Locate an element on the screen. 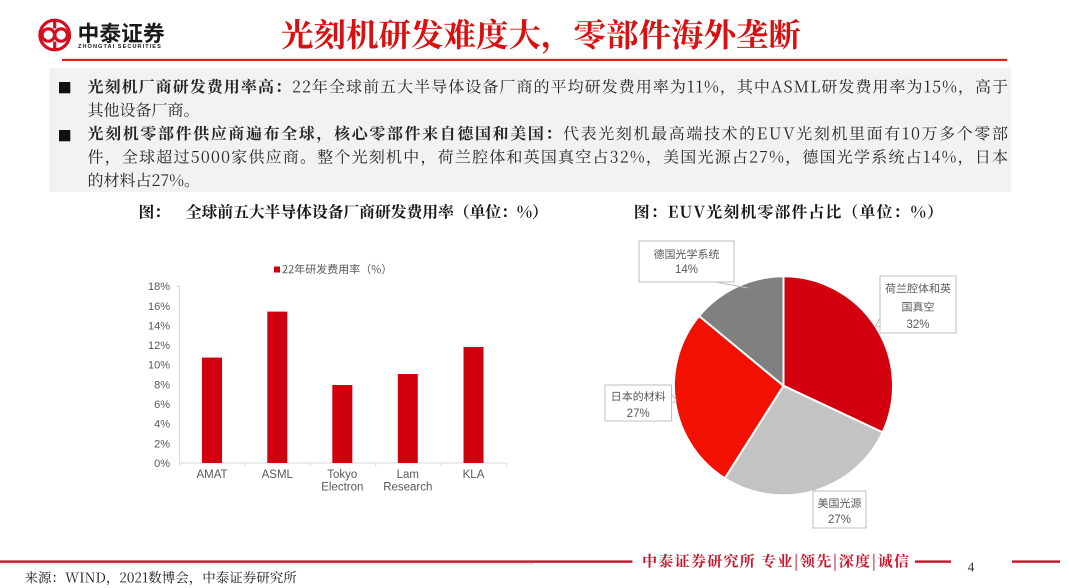  svg-text: 6% is located at coordinates (162, 405).